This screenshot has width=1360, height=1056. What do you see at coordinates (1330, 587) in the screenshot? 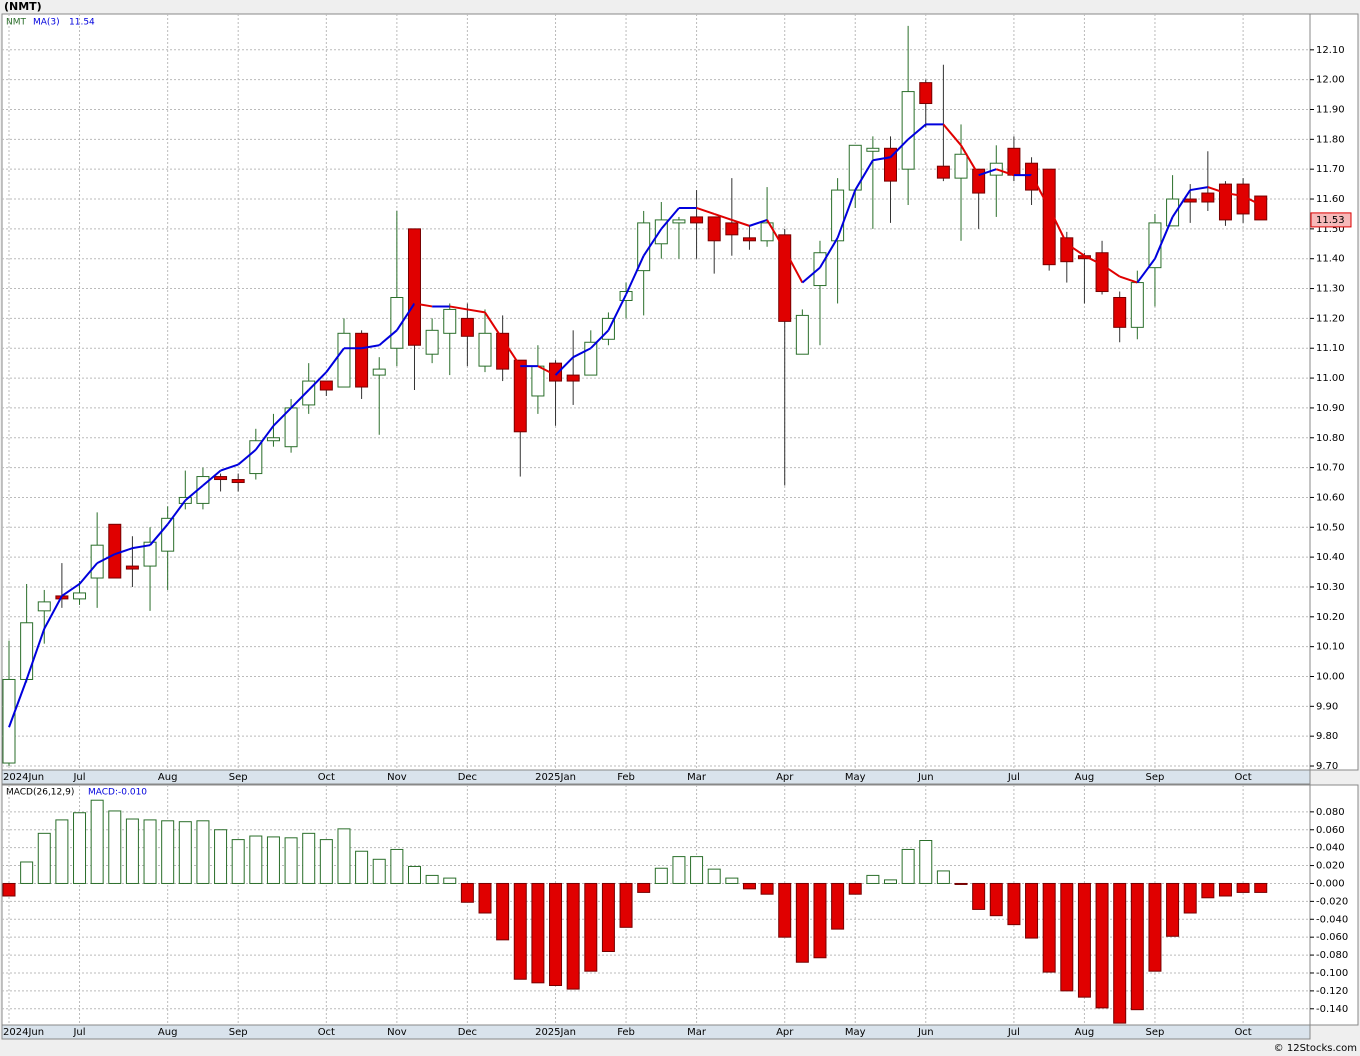
I see `y-tick-label: 10.30` at bounding box center [1330, 587].